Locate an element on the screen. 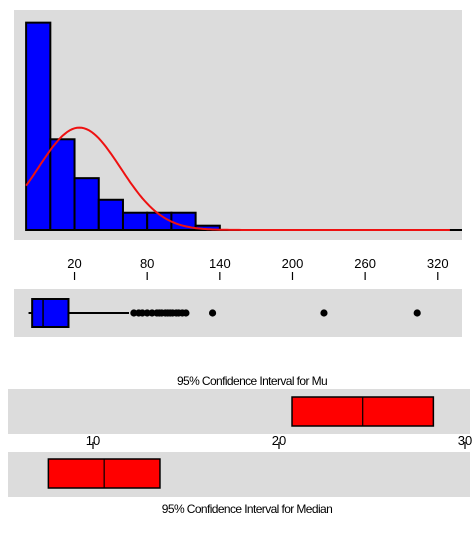 This screenshot has height=547, width=476. histogram-tick-label: 200 is located at coordinates (293, 263).